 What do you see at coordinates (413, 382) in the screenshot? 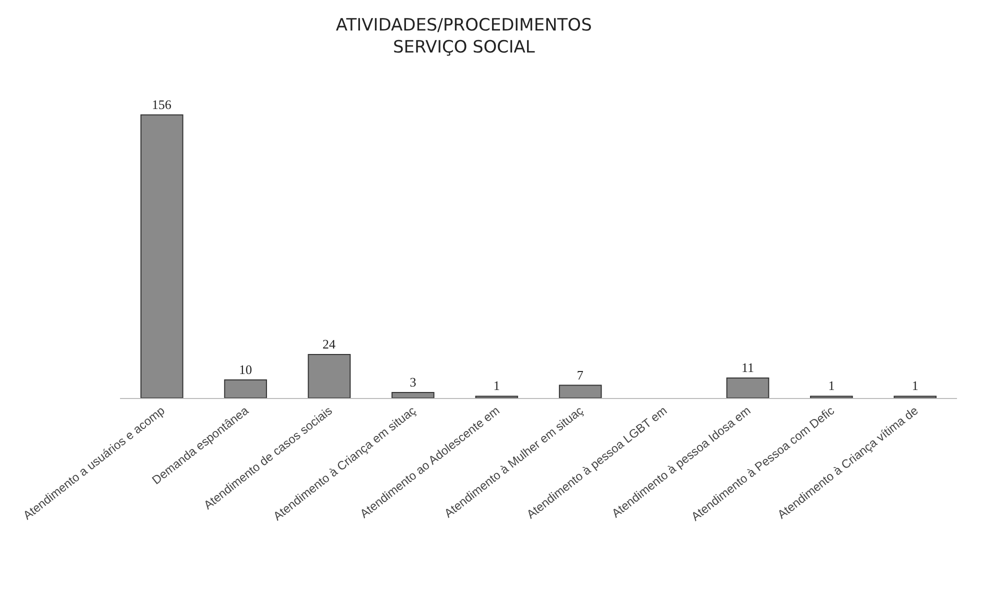
I see `data-label: 3` at bounding box center [413, 382].